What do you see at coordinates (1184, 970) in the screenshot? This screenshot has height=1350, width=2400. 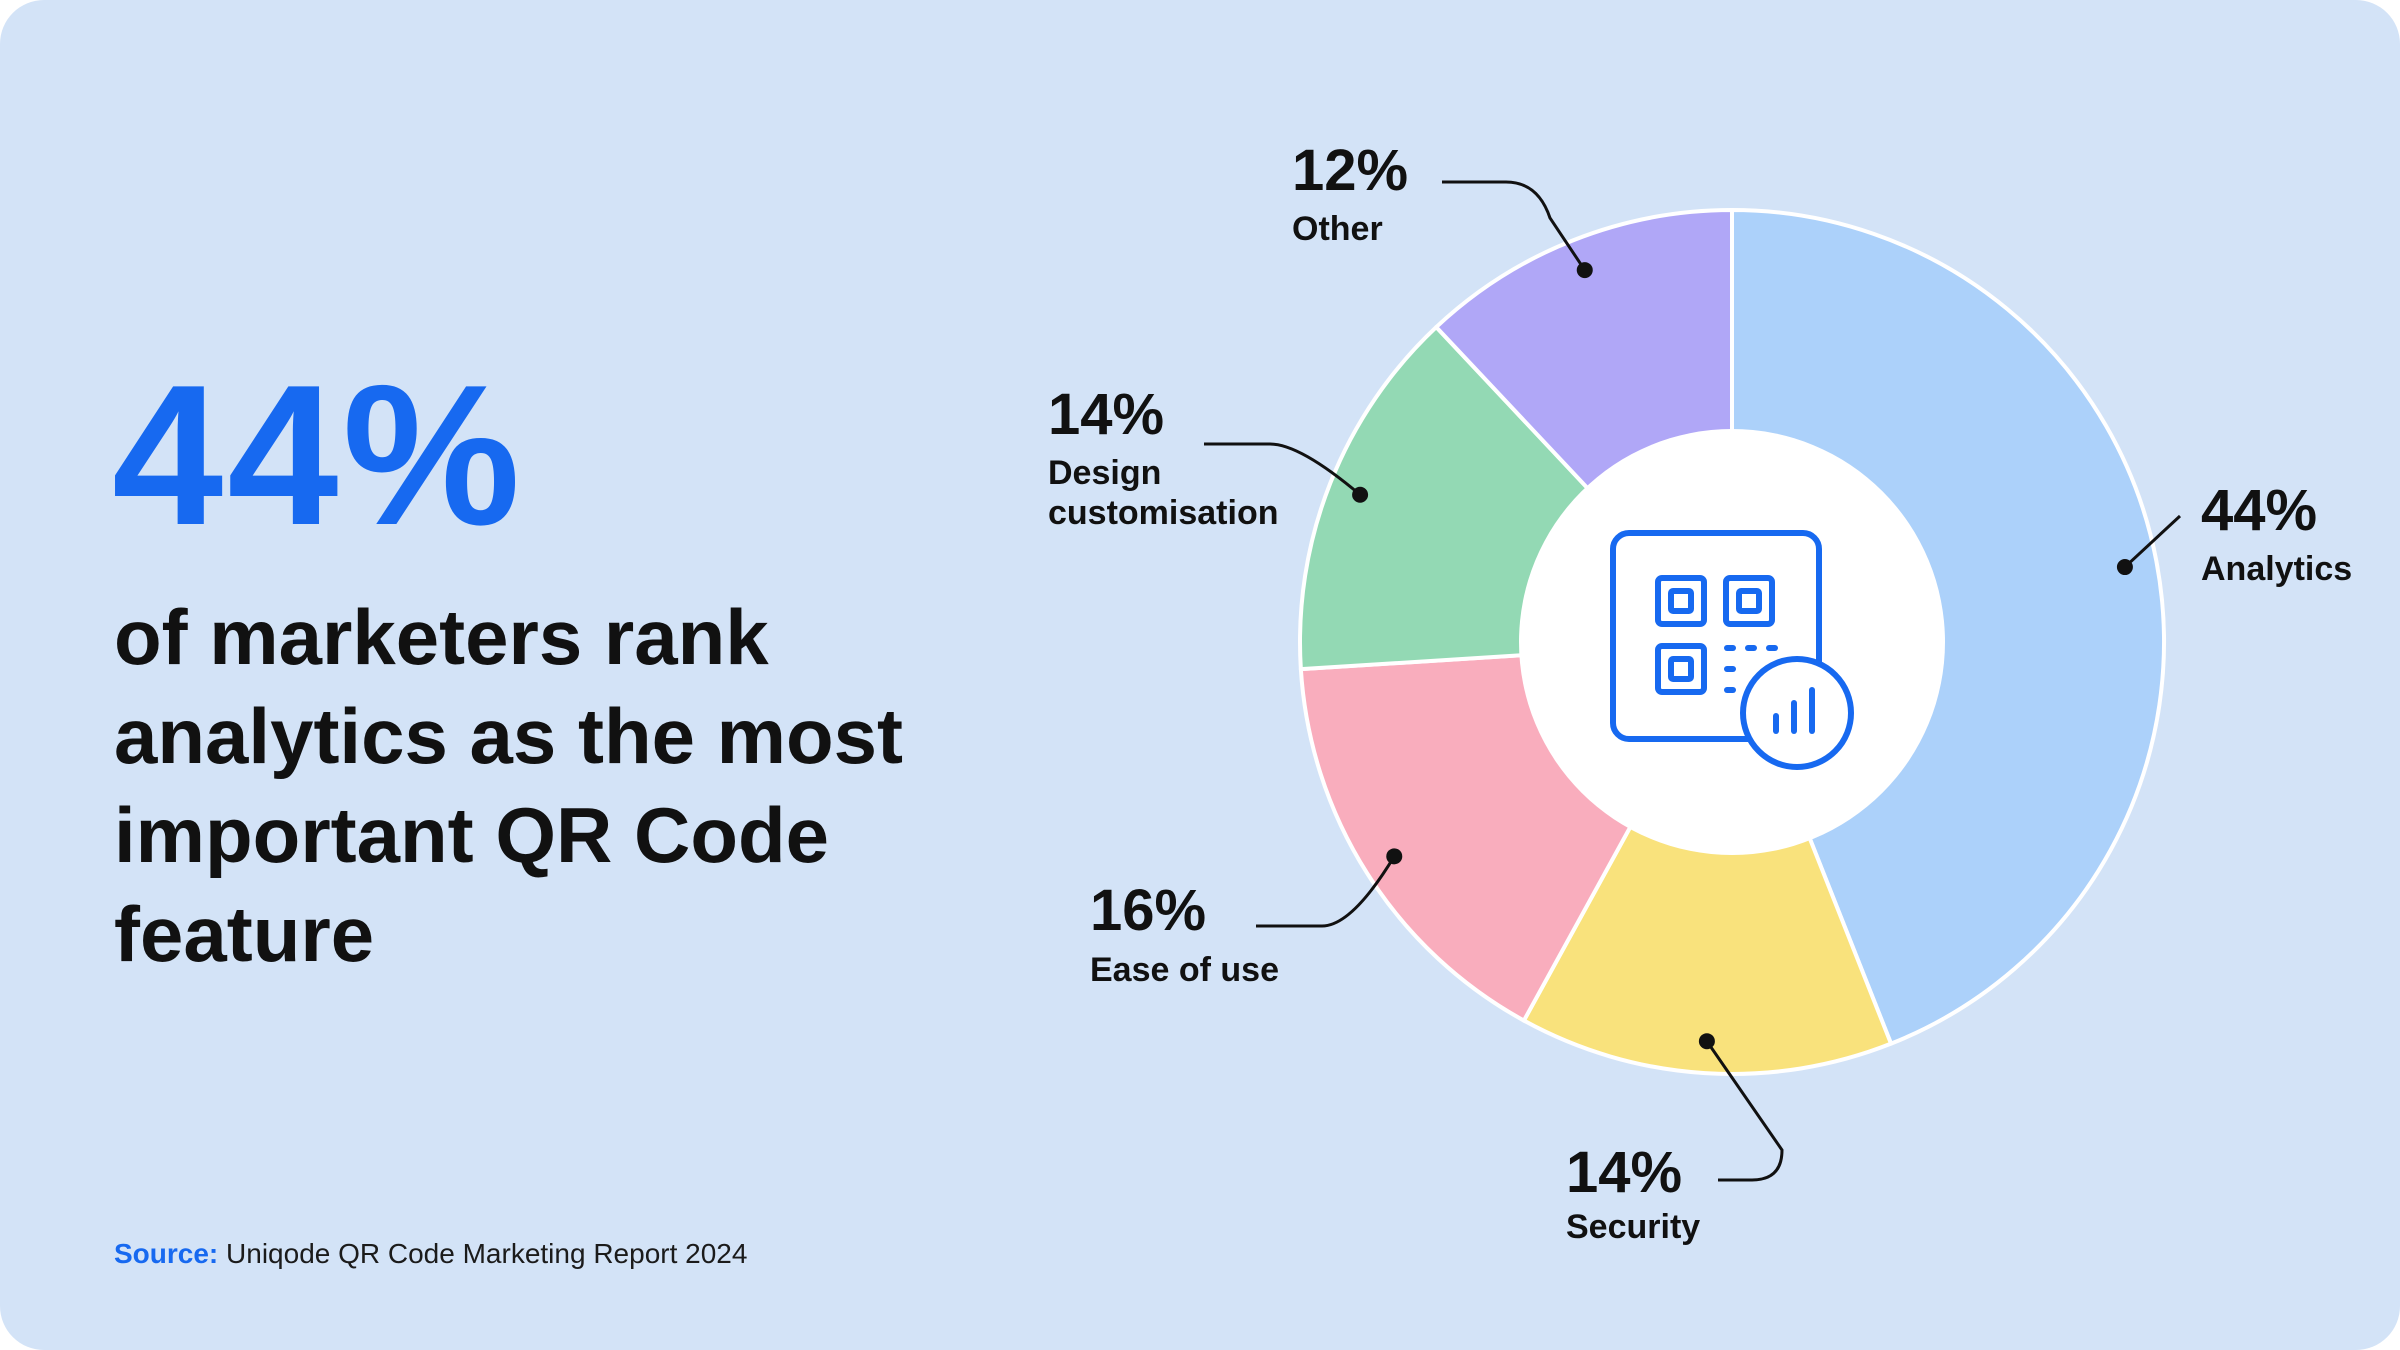 I see `slice-name-label: Ease of use` at bounding box center [1184, 970].